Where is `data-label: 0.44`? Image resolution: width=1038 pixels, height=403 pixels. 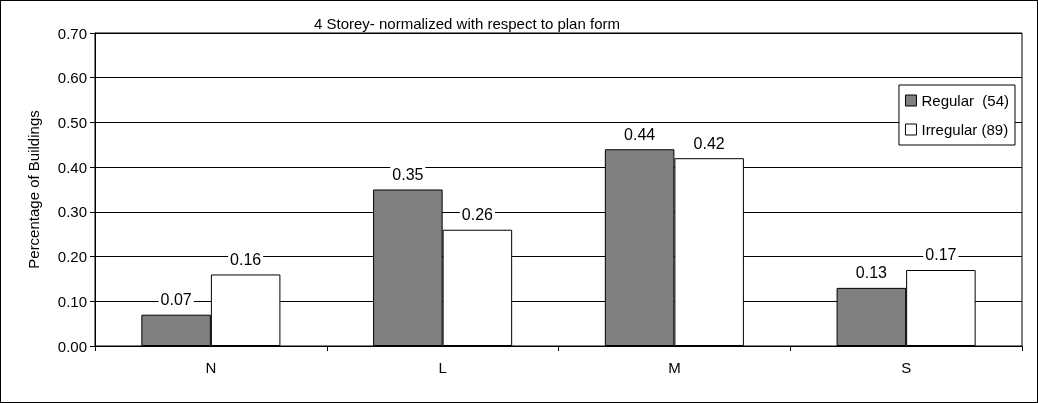
data-label: 0.44 is located at coordinates (640, 134).